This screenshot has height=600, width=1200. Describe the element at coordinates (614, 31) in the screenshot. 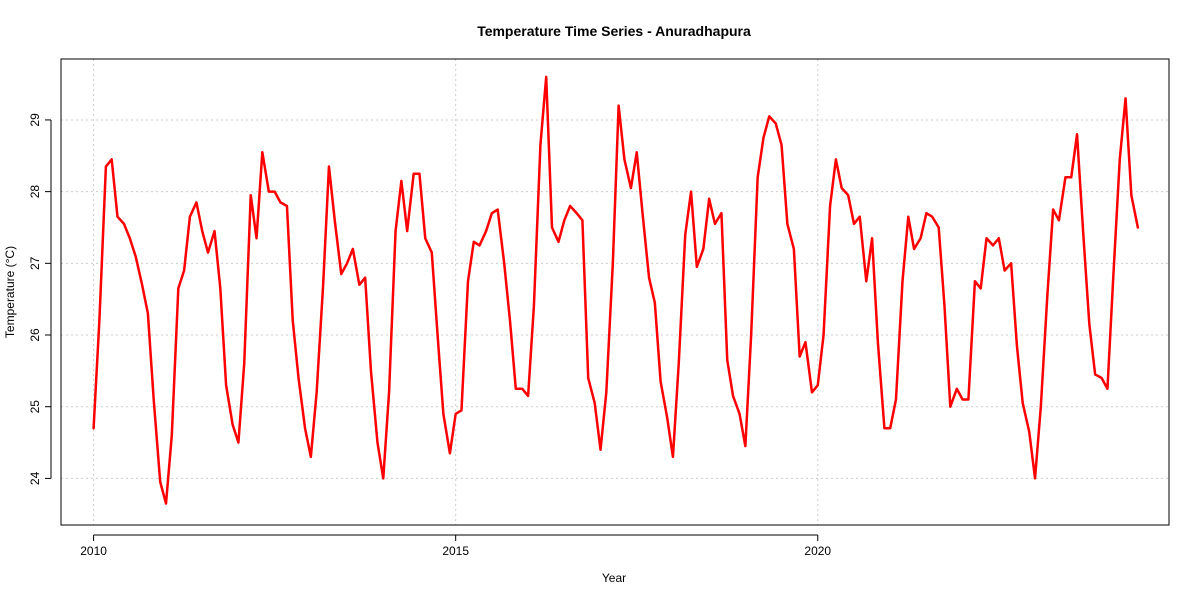

I see `chart-title: Temperature Time Series - Anuradhapura` at that location.